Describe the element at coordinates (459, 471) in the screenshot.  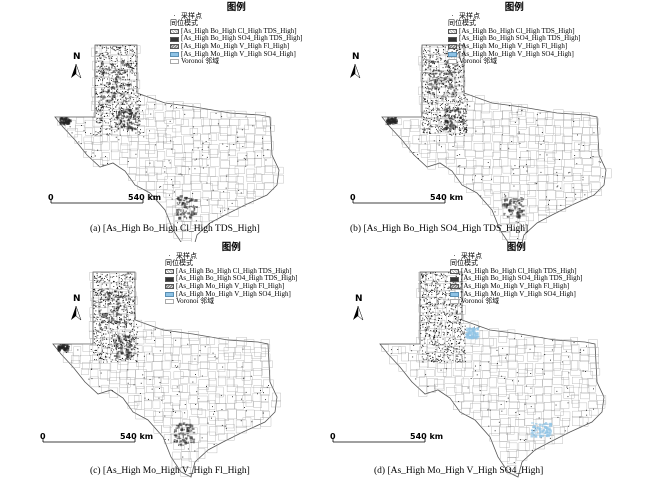
I see `panel-caption: (d) [As_High Mo_High V_High SO4_High]` at that location.